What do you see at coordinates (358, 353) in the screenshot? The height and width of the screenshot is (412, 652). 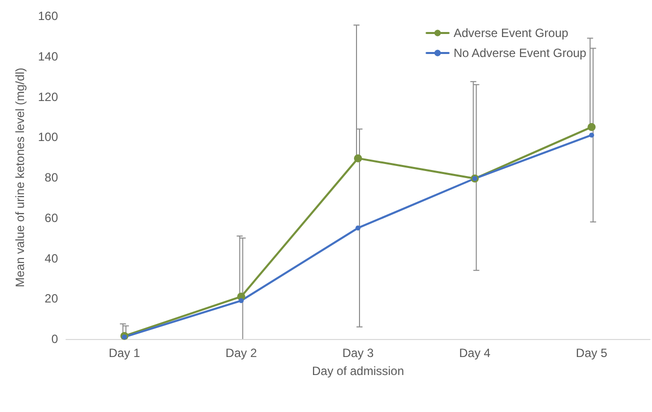 I see `x-tick-label: Day 3` at bounding box center [358, 353].